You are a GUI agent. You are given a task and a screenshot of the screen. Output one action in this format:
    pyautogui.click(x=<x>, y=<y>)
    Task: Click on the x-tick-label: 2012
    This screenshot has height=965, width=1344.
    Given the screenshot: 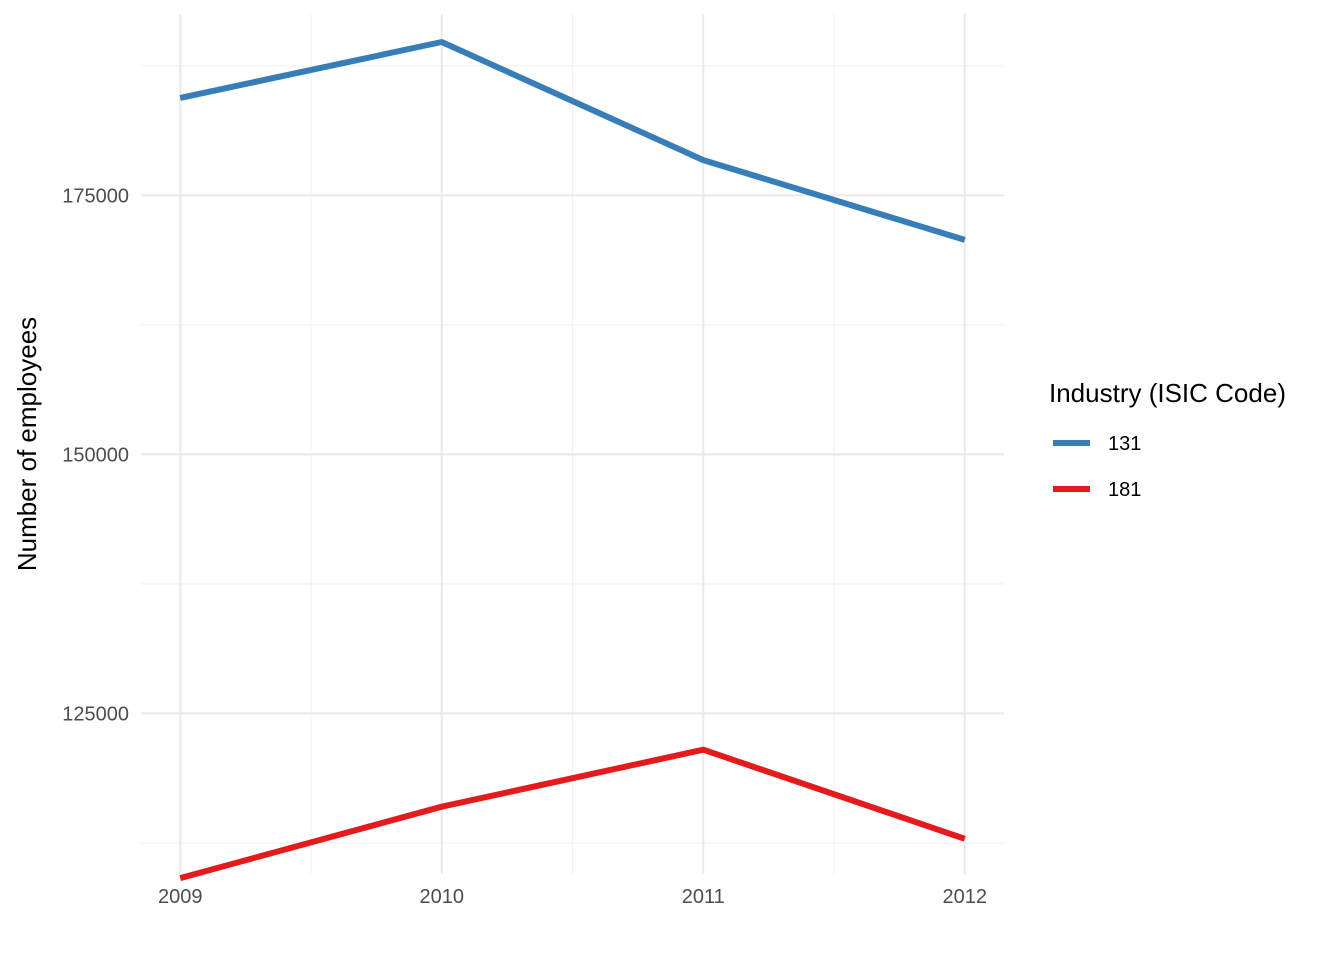 What is the action you would take?
    pyautogui.click(x=965, y=897)
    